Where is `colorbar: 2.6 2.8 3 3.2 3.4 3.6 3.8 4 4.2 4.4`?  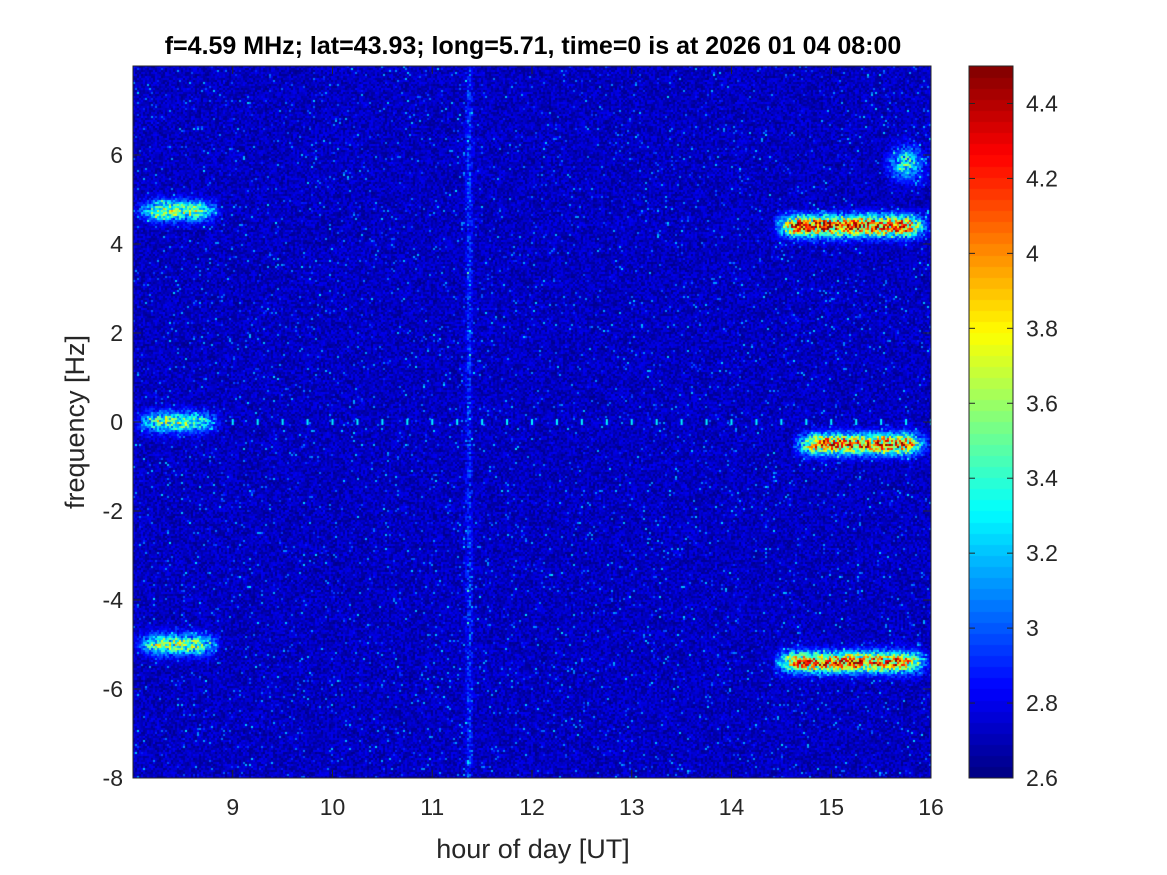
colorbar: 2.6 2.8 3 3.2 3.4 3.6 3.8 4 4.2 4.4 is located at coordinates (1013, 428).